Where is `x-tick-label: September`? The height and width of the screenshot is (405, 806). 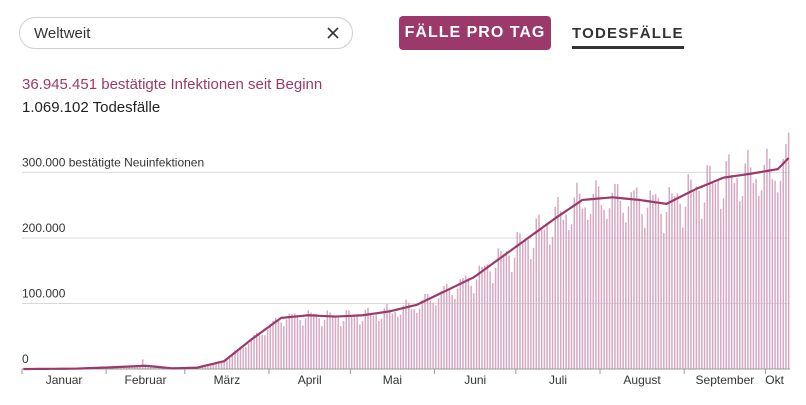 x-tick-label: September is located at coordinates (725, 380).